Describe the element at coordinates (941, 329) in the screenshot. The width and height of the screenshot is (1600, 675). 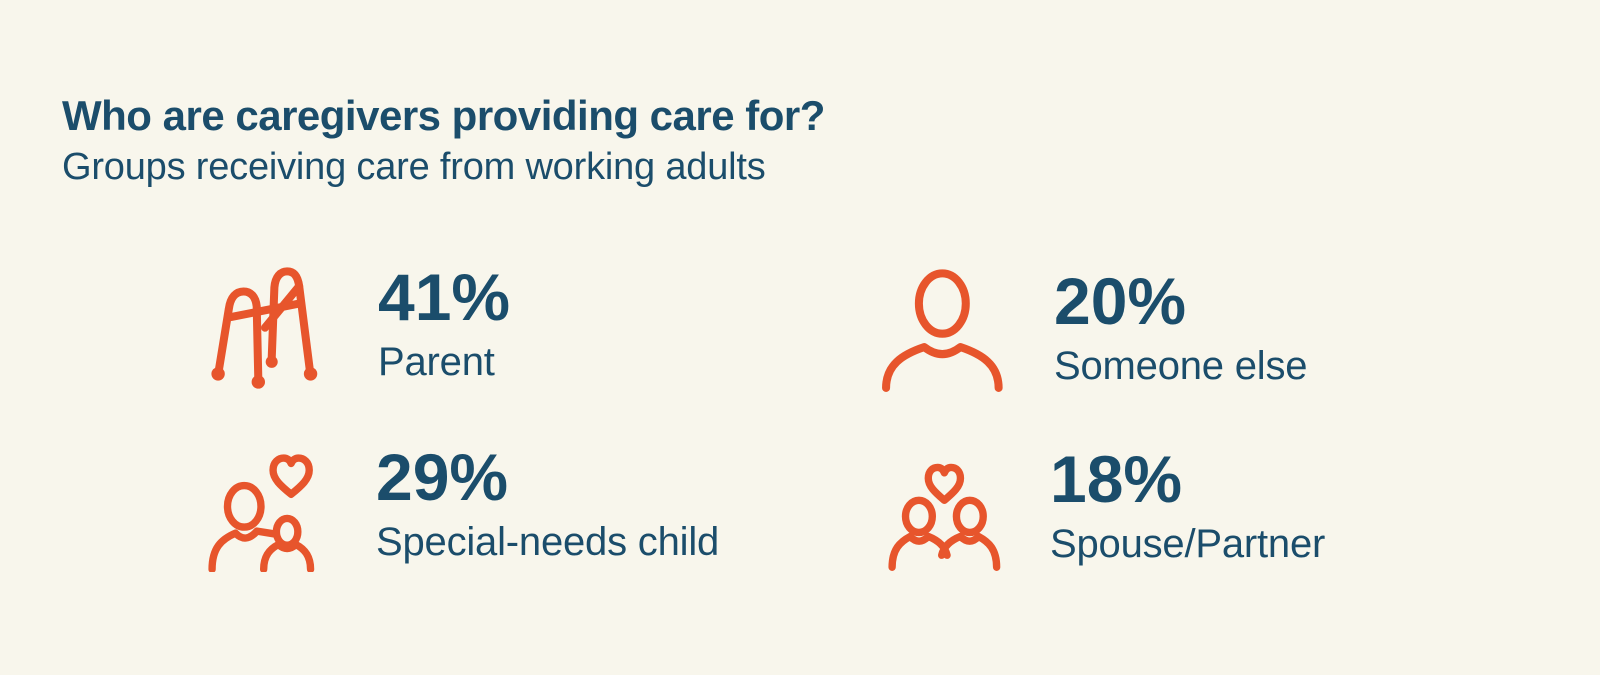
I see `person-icon` at that location.